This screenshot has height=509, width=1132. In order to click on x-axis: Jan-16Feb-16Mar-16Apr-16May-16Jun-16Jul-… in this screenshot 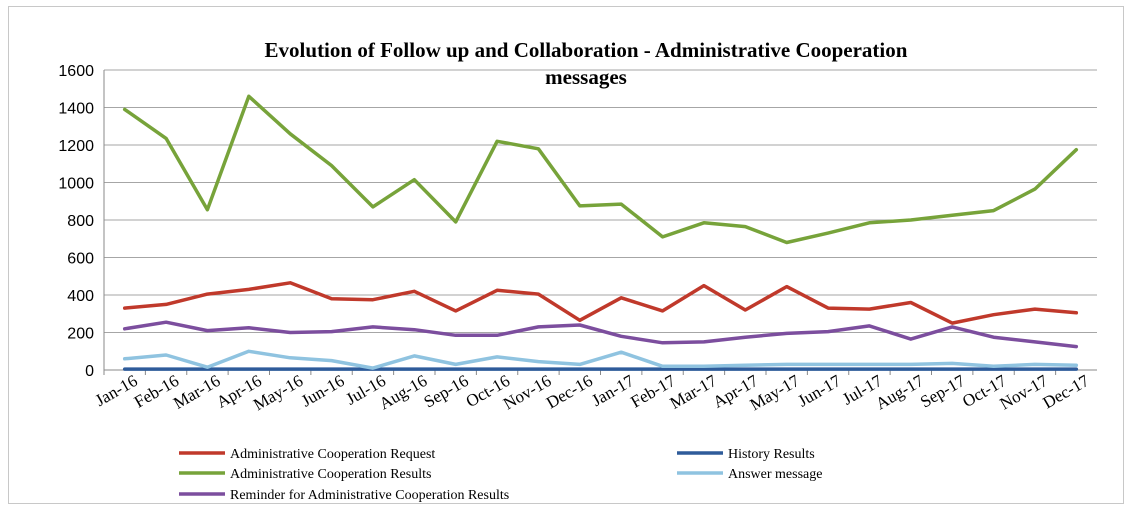, I will do `click(592, 392)`.